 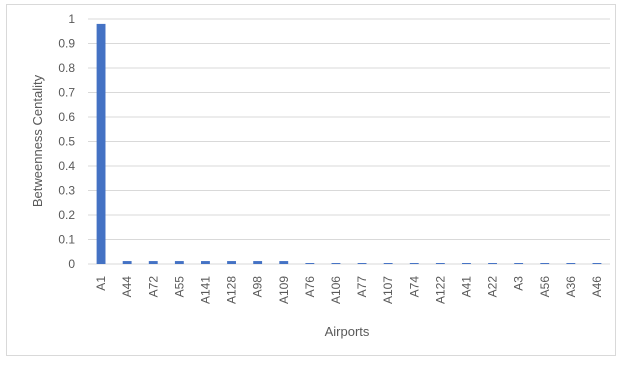 I want to click on x-tick-label: A77, so click(x=362, y=287).